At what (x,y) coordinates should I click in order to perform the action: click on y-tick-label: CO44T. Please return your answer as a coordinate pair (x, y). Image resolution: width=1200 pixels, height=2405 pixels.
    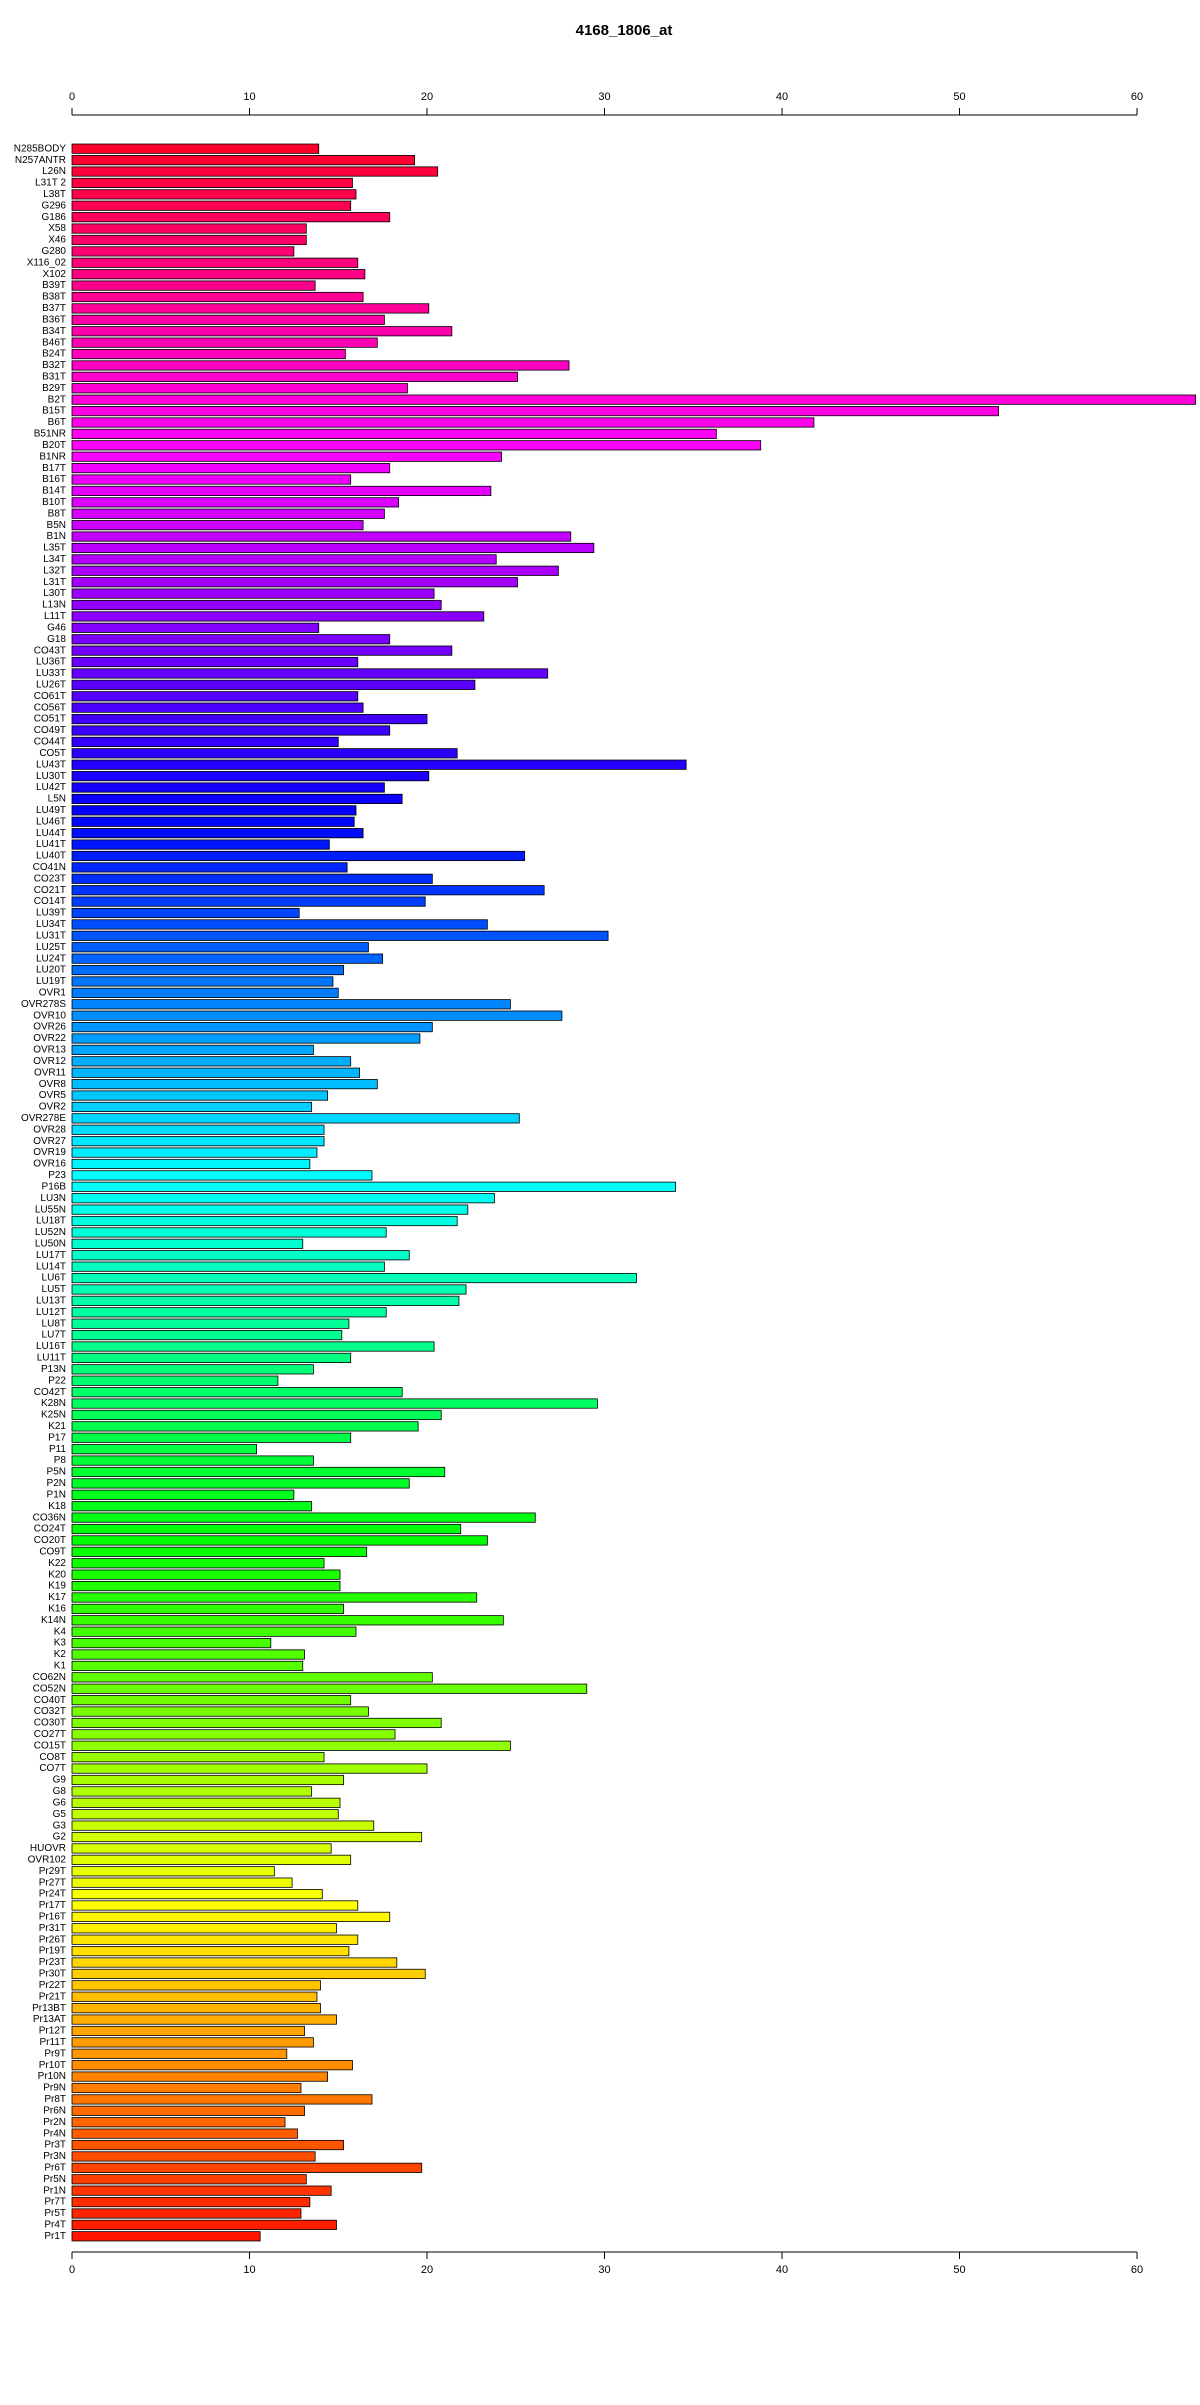
    Looking at the image, I should click on (50, 742).